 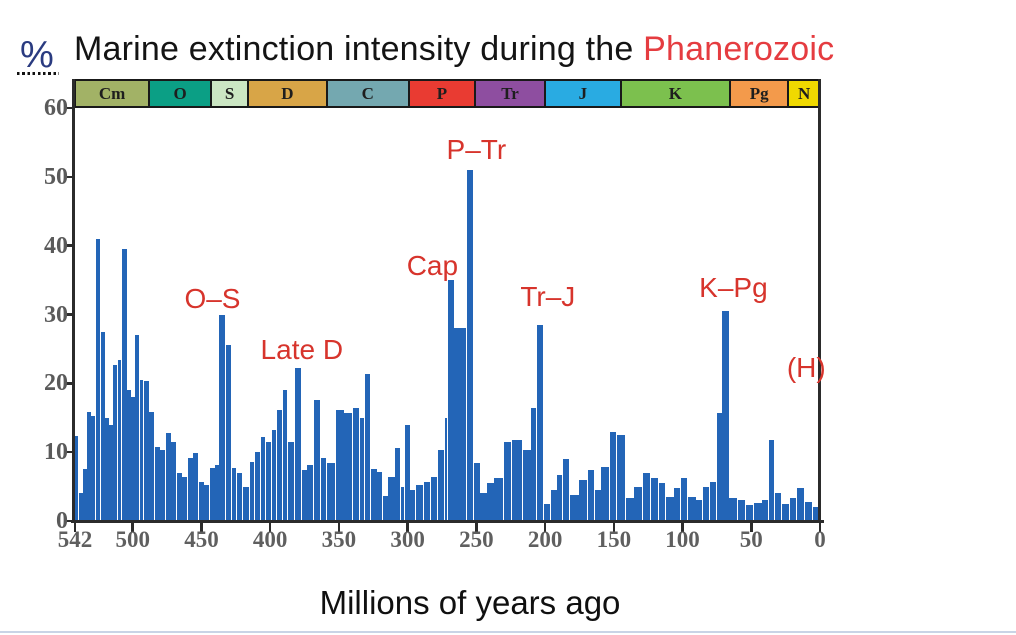 I want to click on period-band-cell-s: S, so click(x=230, y=93).